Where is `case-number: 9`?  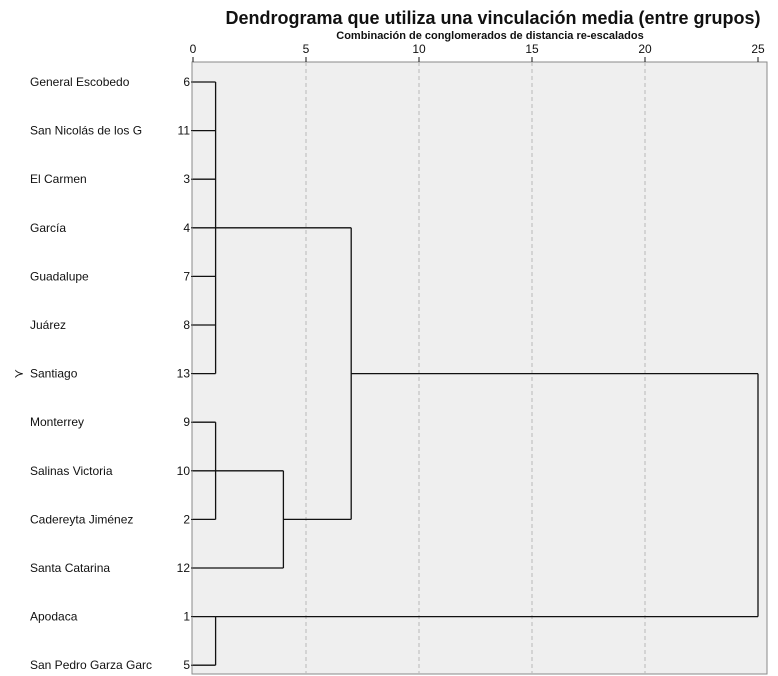
case-number: 9 is located at coordinates (186, 422).